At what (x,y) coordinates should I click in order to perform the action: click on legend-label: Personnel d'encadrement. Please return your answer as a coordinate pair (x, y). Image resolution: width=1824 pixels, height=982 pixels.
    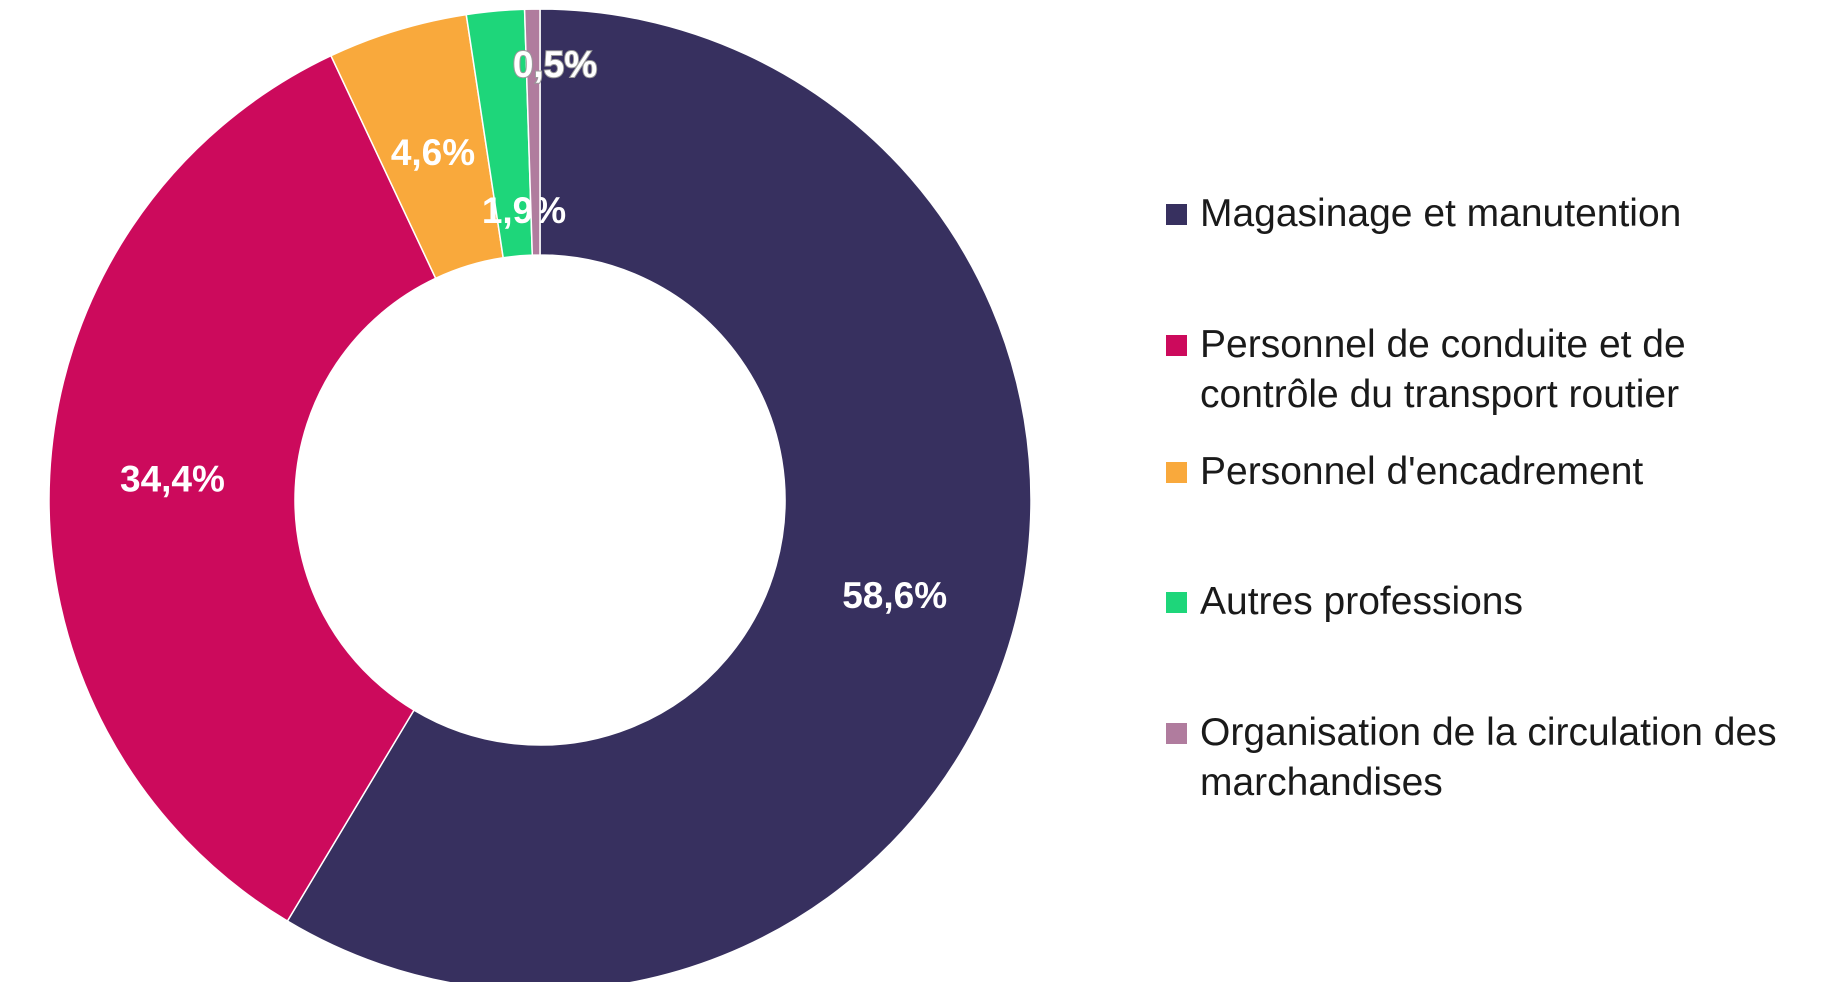
    Looking at the image, I should click on (1422, 471).